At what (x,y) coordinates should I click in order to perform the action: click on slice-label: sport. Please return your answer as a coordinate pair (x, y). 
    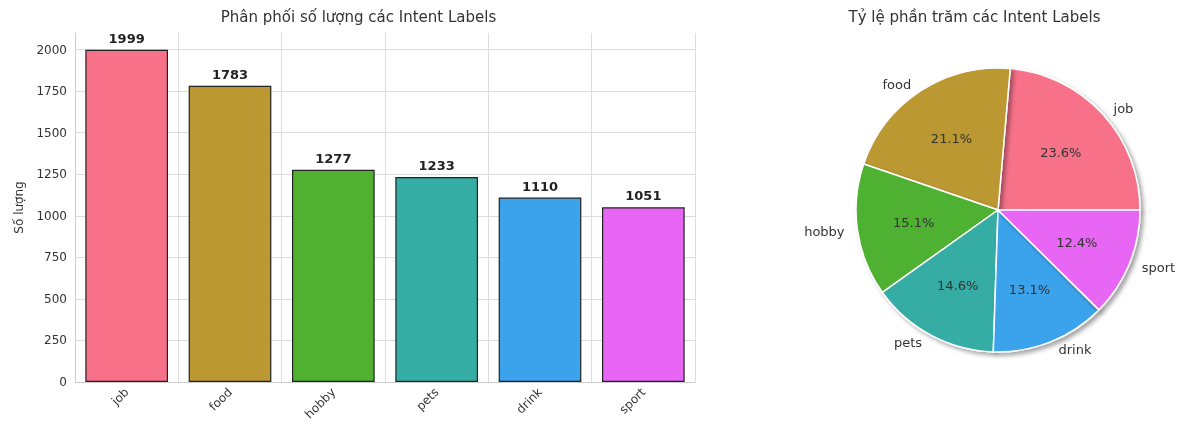
    Looking at the image, I should click on (1158, 267).